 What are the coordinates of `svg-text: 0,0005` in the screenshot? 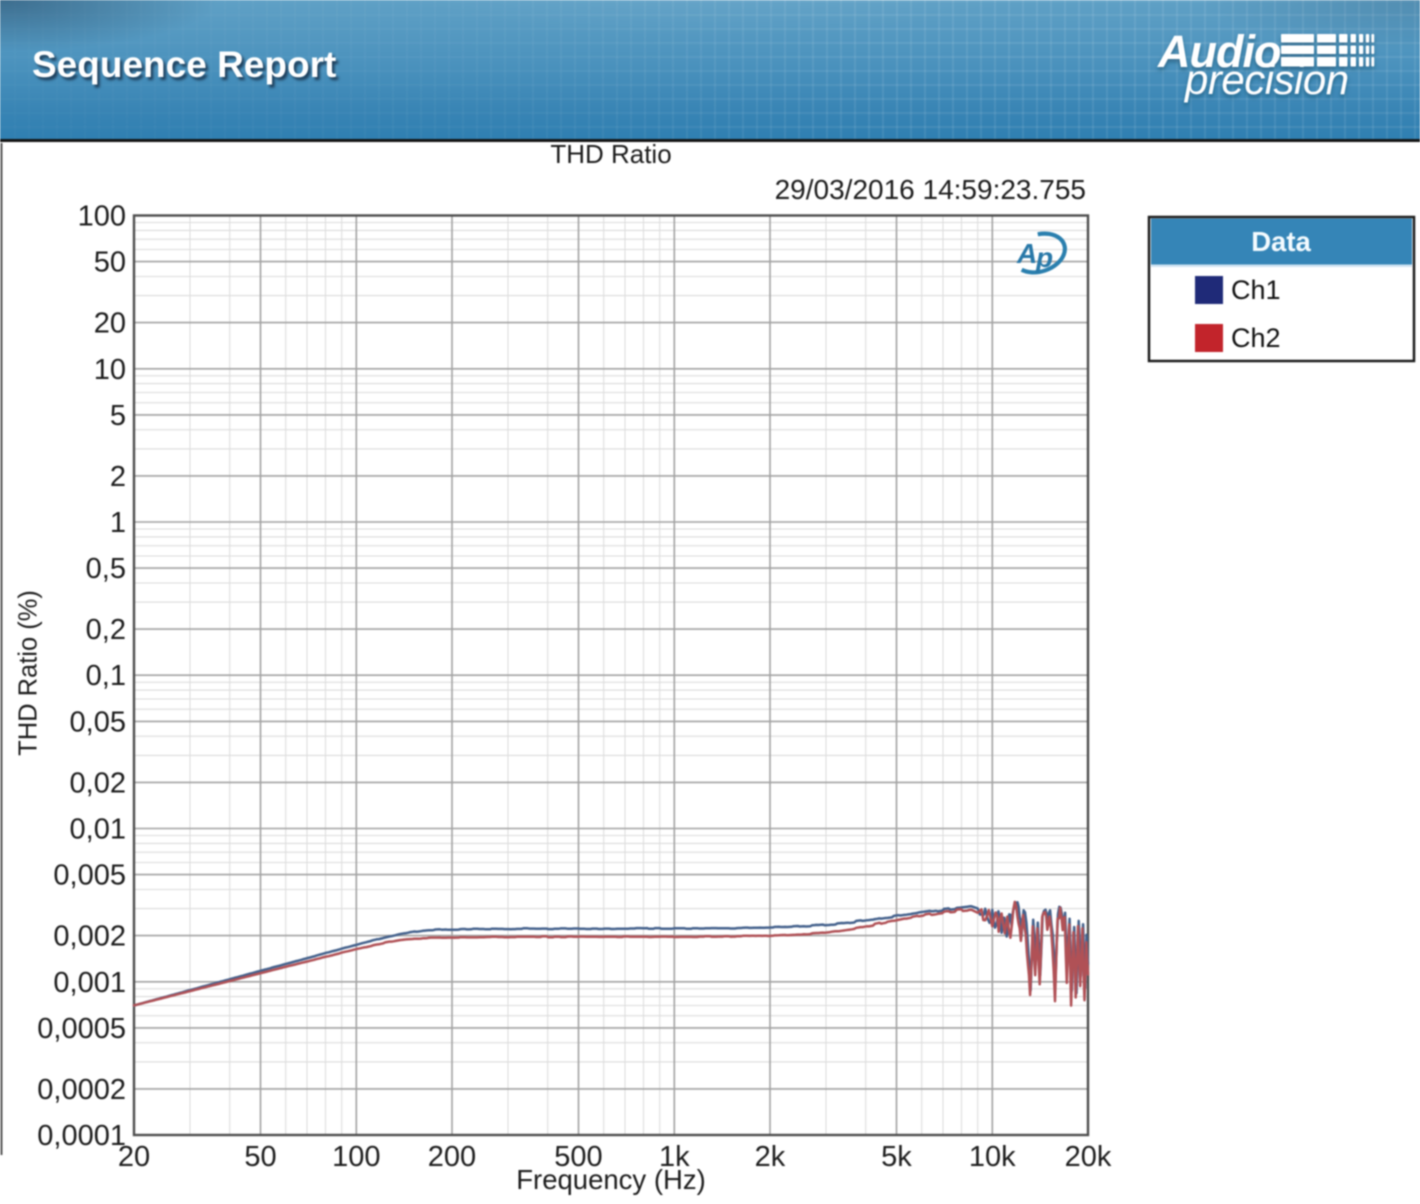 It's located at (81, 1029).